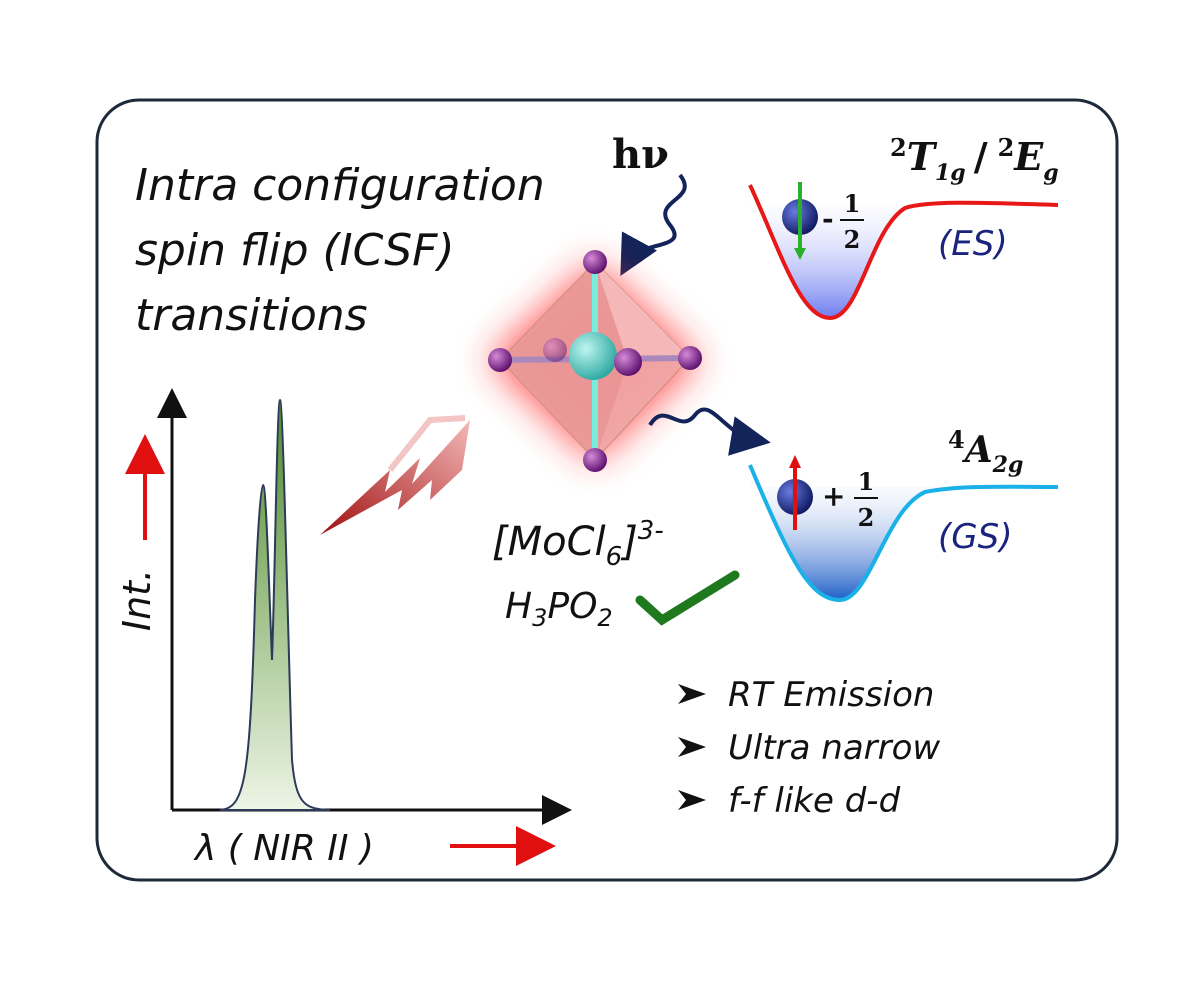 Image resolution: width=1200 pixels, height=996 pixels. What do you see at coordinates (275, 604) in the screenshot?
I see `emission-peak` at bounding box center [275, 604].